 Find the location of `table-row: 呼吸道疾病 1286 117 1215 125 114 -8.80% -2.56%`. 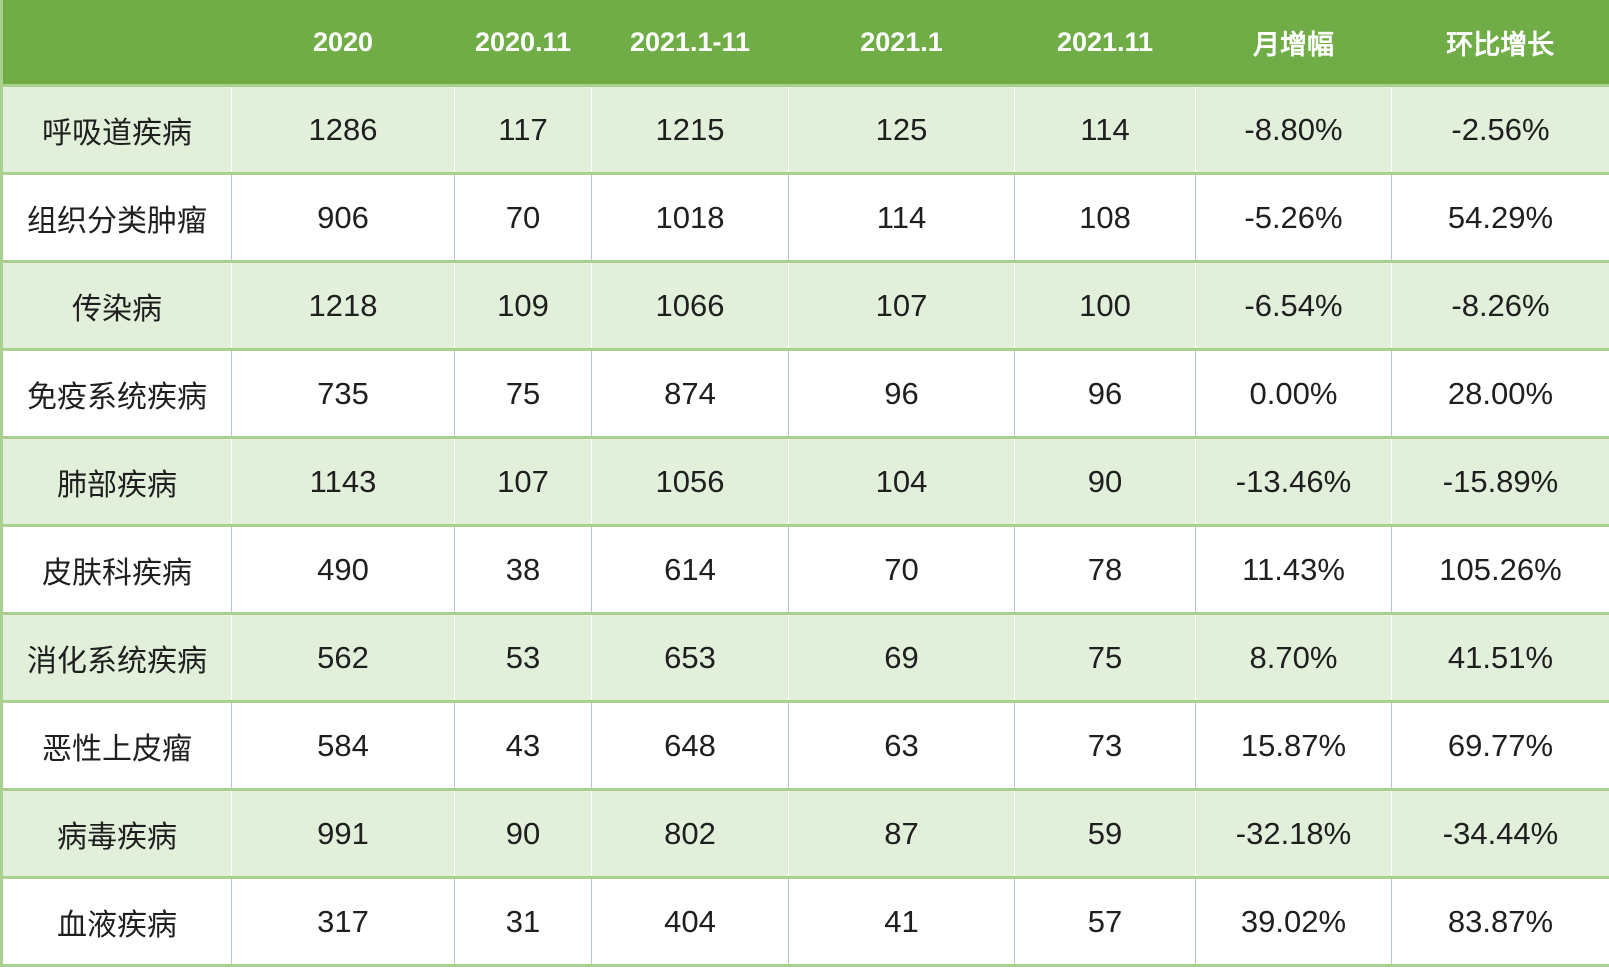

table-row: 呼吸道疾病 1286 117 1215 125 114 -8.80% -2.56% is located at coordinates (805, 130).